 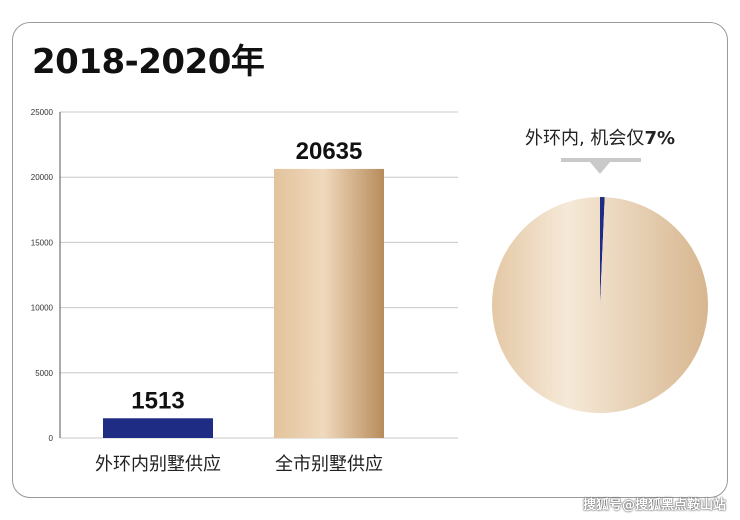 What do you see at coordinates (42, 112) in the screenshot?
I see `y-tick-label: 25000` at bounding box center [42, 112].